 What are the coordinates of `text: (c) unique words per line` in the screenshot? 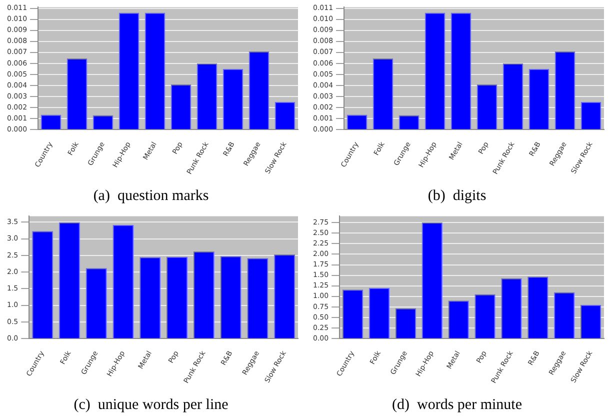 It's located at (151, 404).